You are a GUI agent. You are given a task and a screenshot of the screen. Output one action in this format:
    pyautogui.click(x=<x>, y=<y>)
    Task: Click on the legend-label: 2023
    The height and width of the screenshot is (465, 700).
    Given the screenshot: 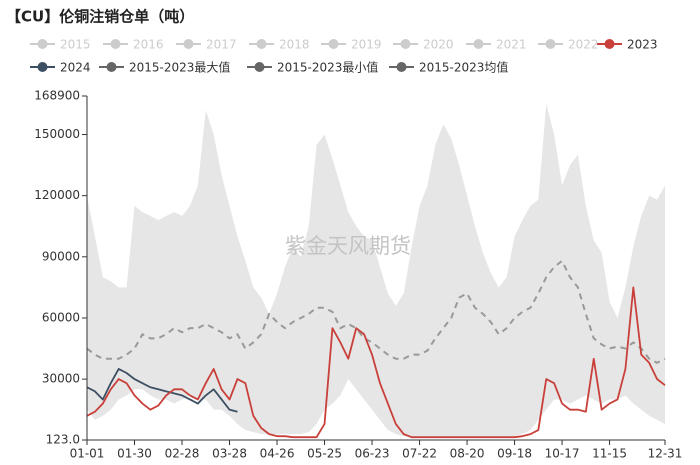 What is the action you would take?
    pyautogui.click(x=642, y=45)
    